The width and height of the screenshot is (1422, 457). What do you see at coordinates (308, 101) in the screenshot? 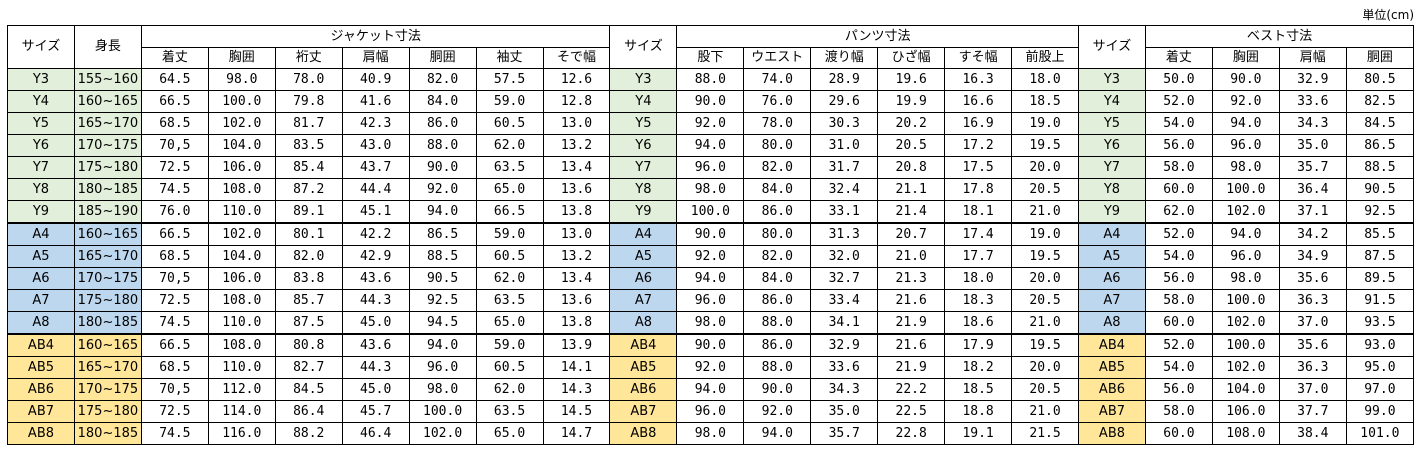
I see `value-cell: 79.8` at bounding box center [308, 101].